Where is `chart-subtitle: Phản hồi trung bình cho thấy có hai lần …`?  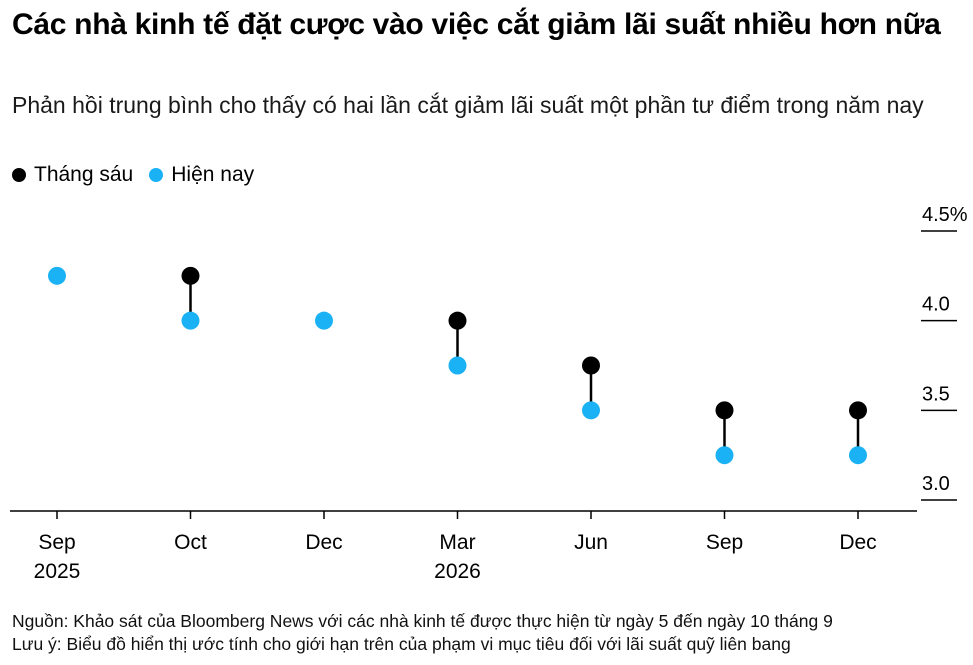 chart-subtitle: Phản hồi trung bình cho thấy có hai lần … is located at coordinates (468, 105).